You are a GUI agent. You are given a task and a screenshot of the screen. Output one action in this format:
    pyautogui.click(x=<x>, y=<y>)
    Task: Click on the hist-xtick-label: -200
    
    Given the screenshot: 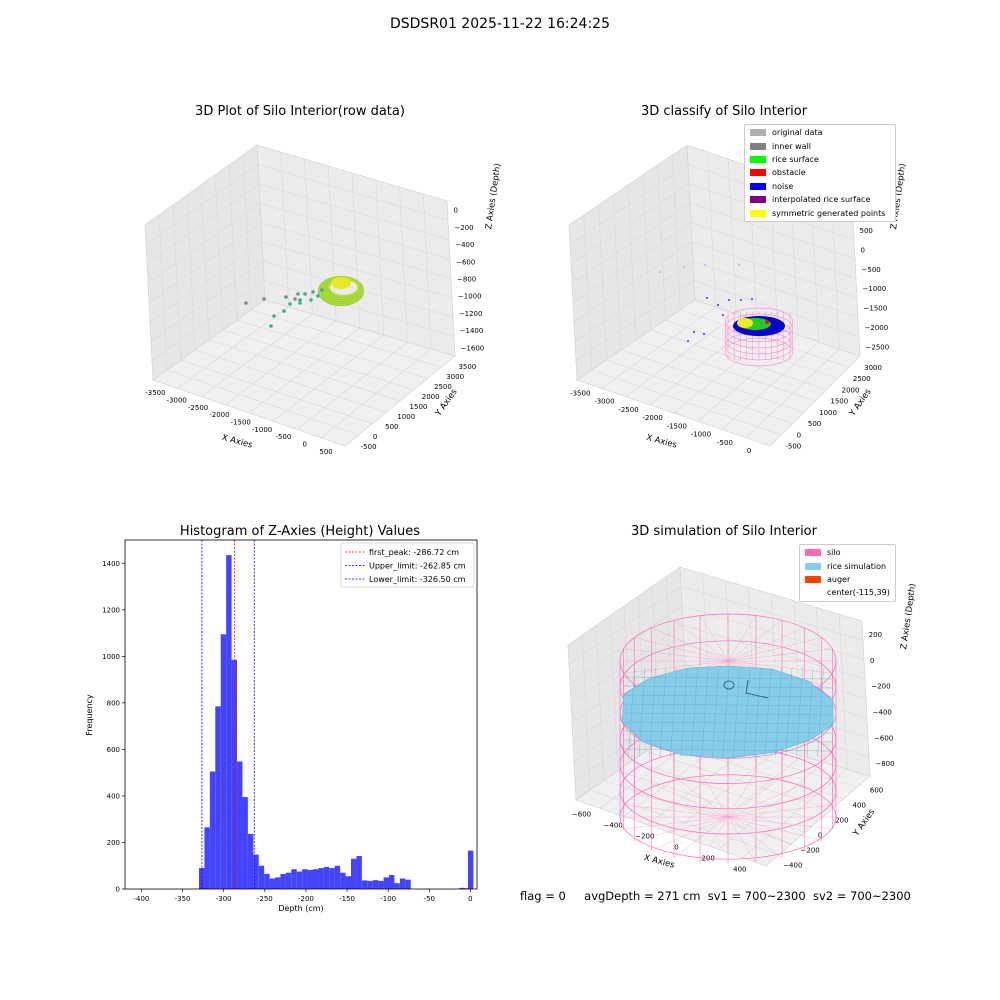 What is the action you would take?
    pyautogui.click(x=306, y=899)
    